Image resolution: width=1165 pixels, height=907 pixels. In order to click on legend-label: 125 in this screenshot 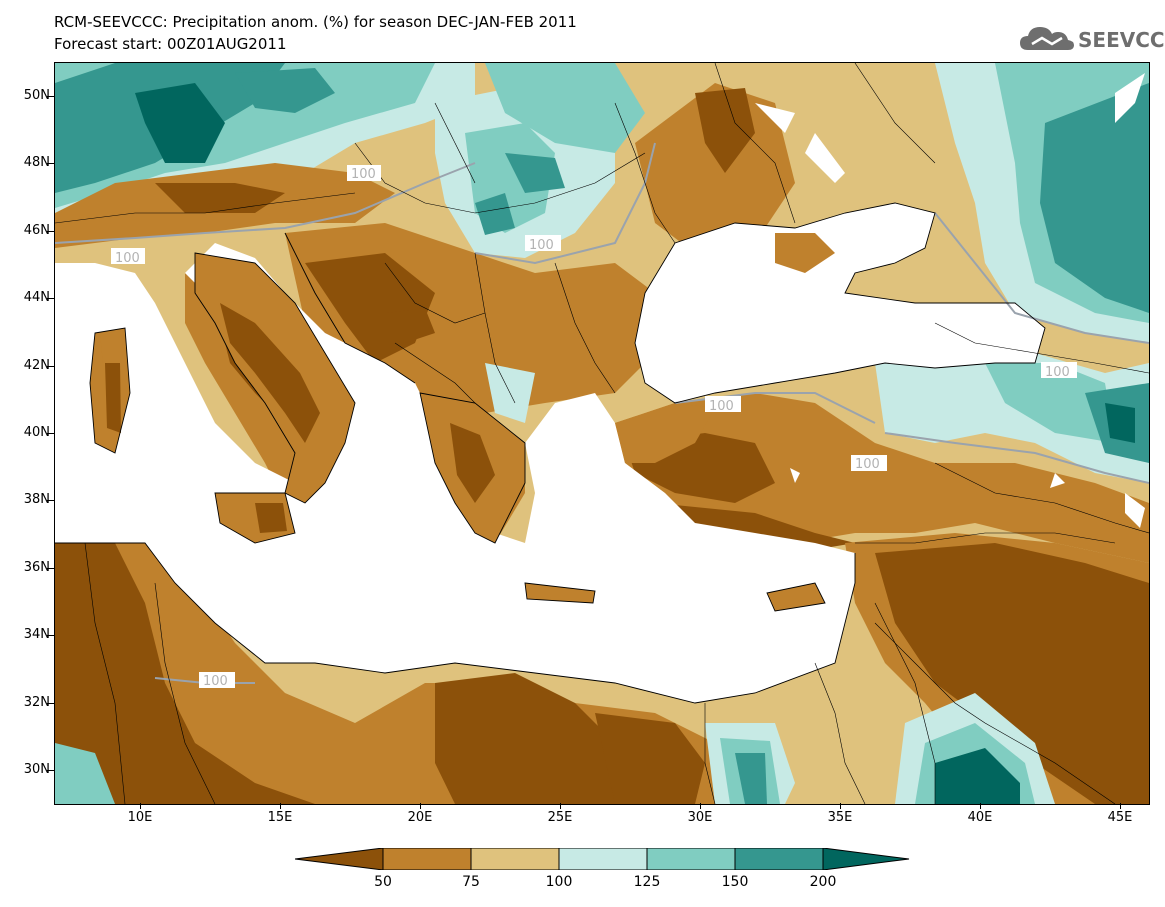, I will do `click(647, 882)`.